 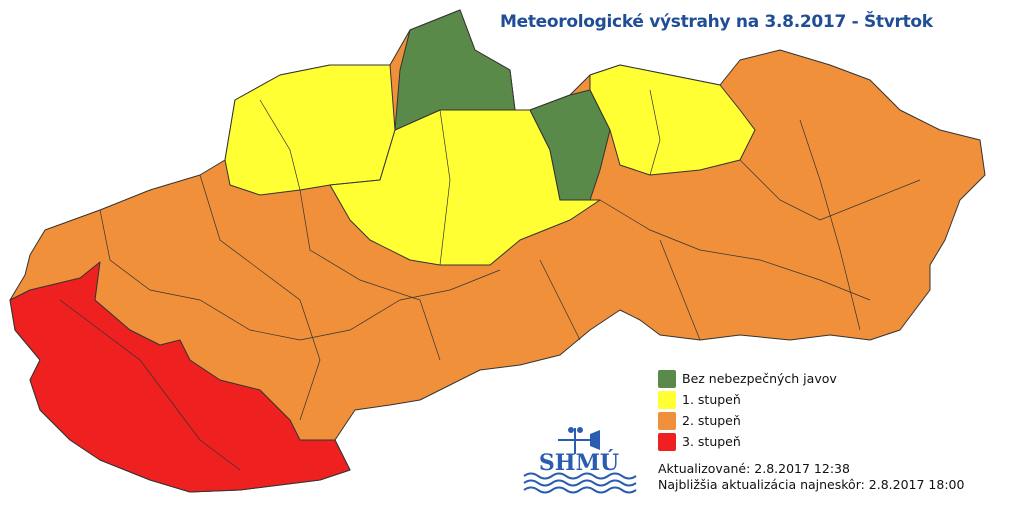 I want to click on region-level-1-west, so click(x=310, y=130).